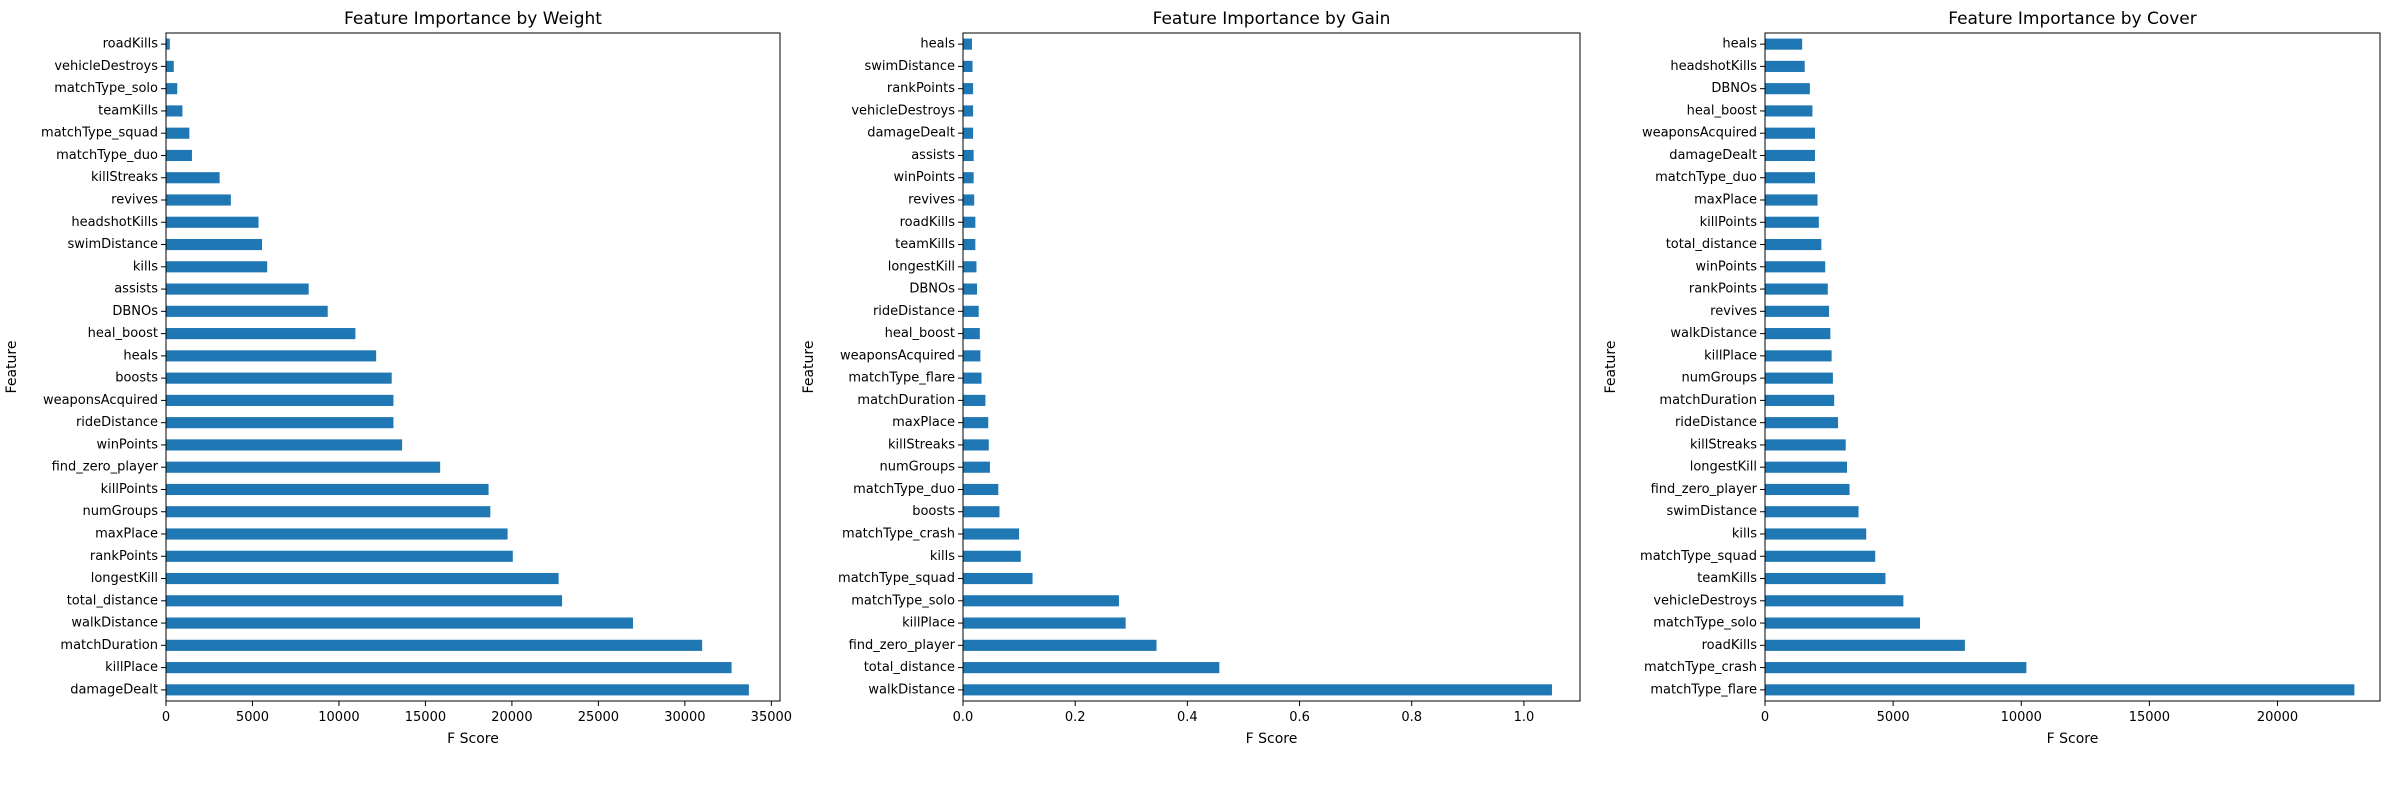 This screenshot has height=790, width=2390. What do you see at coordinates (1075, 717) in the screenshot?
I see `x-tick-label: 0.2` at bounding box center [1075, 717].